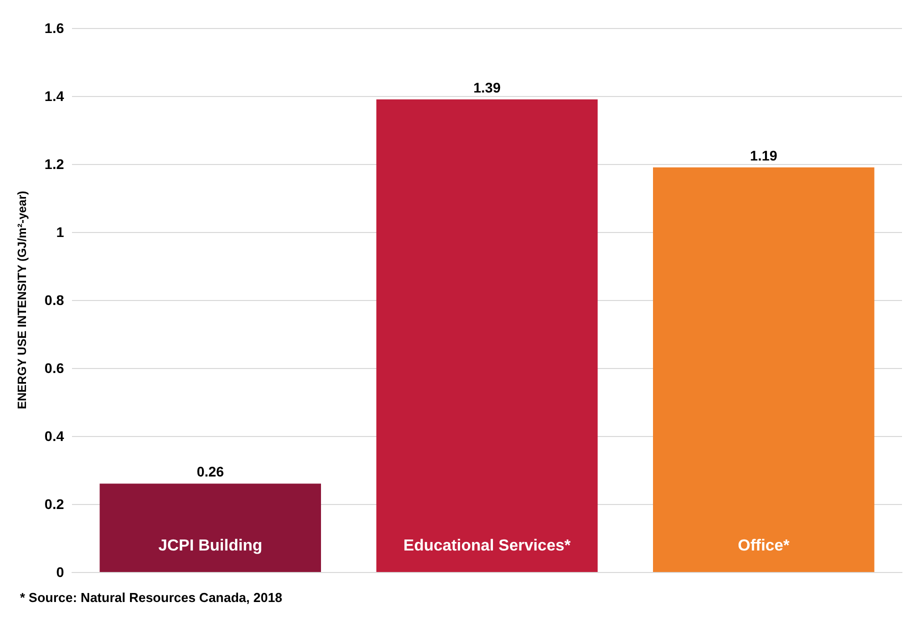 This screenshot has width=917, height=619. Describe the element at coordinates (487, 87) in the screenshot. I see `data-label: 1.39` at that location.